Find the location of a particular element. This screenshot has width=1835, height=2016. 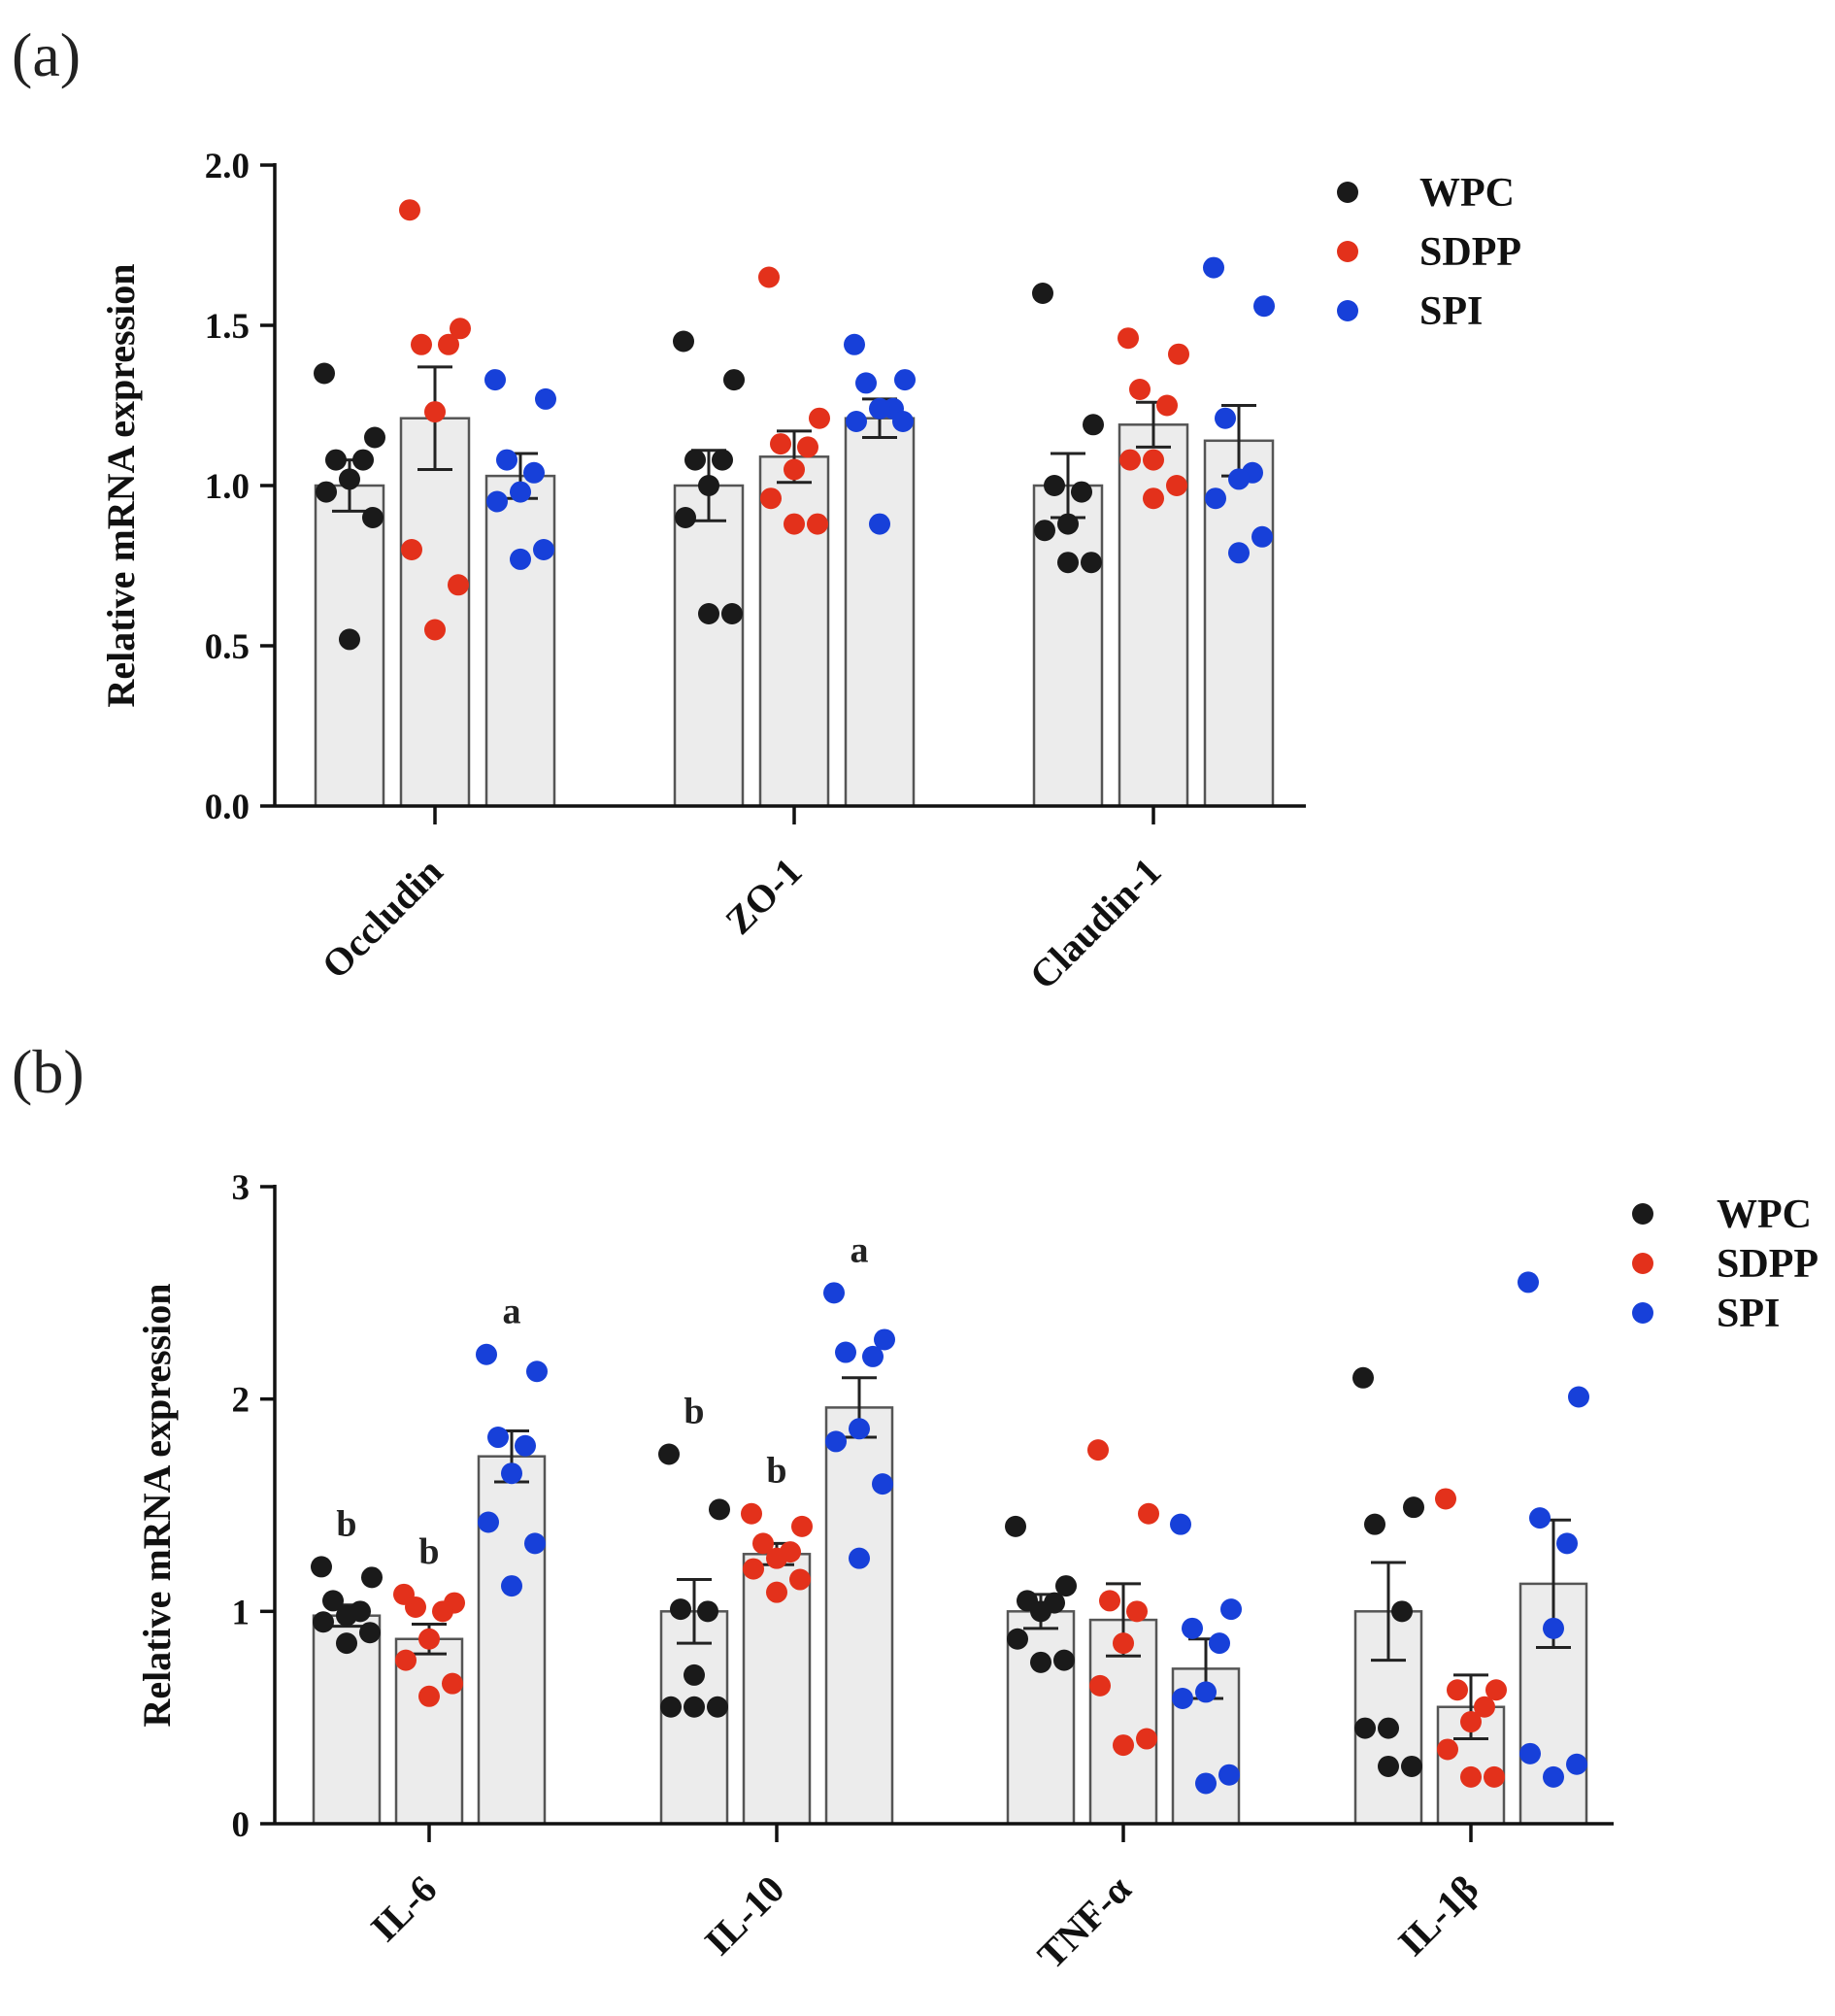

y-tick-label: 0.5 is located at coordinates (228, 647).